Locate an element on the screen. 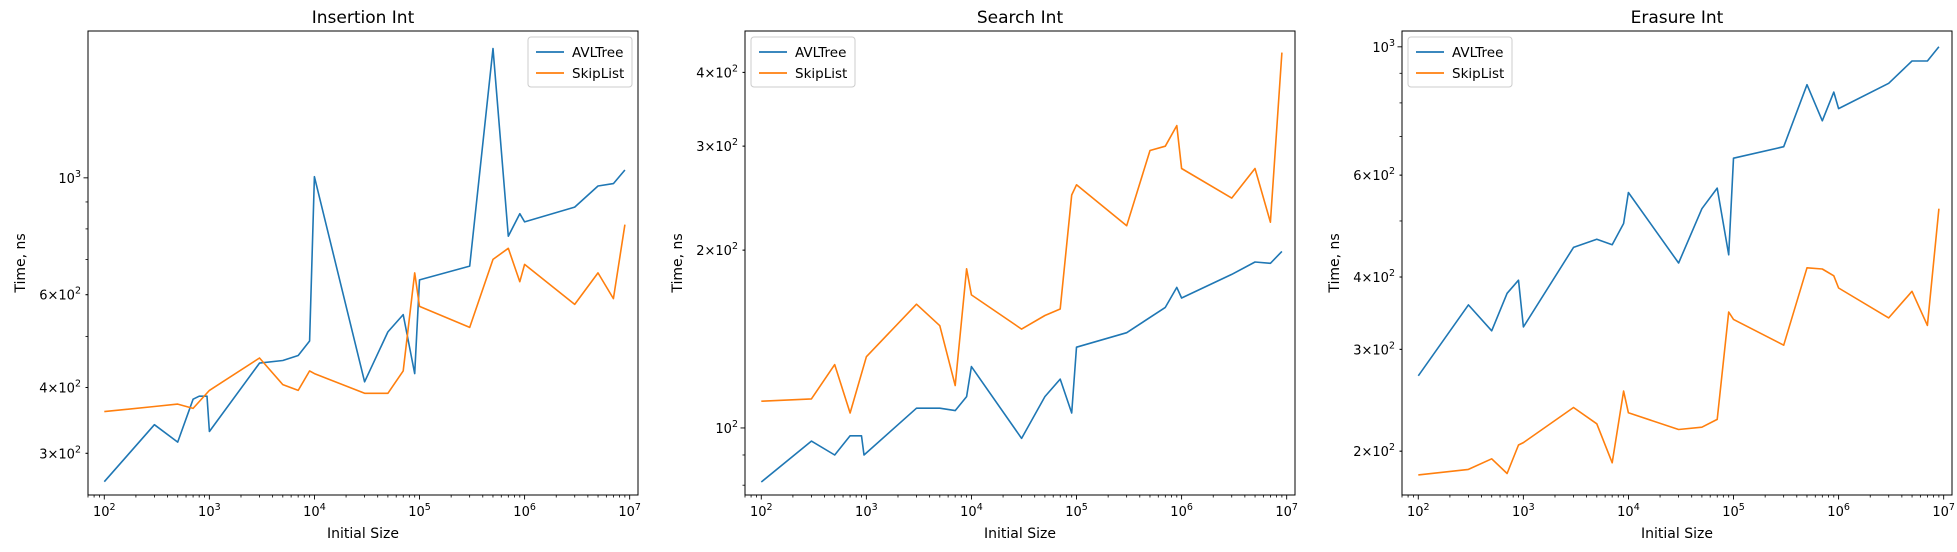  search-y-tick-label: 3×102 is located at coordinates (717, 146).